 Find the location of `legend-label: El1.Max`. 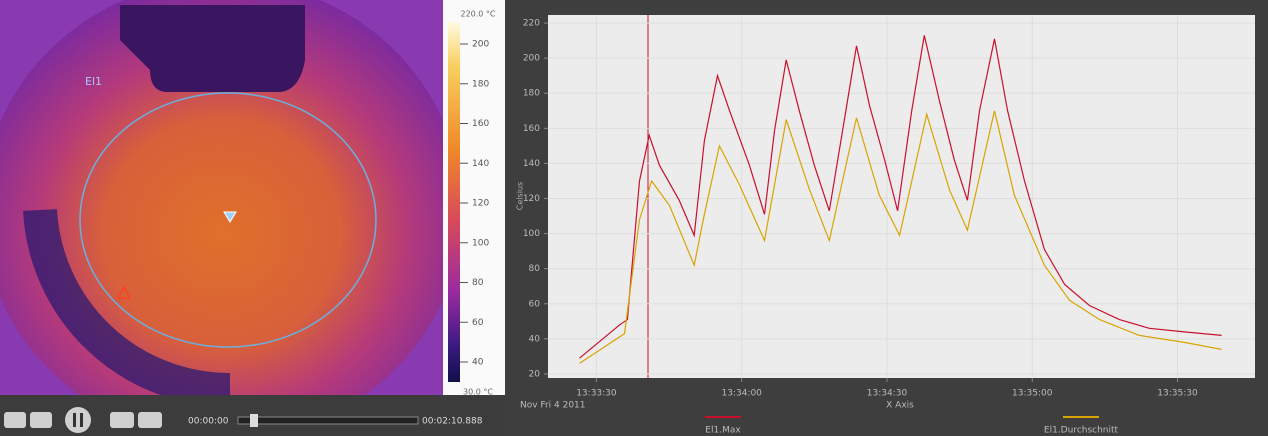

legend-label: El1.Max is located at coordinates (723, 431).